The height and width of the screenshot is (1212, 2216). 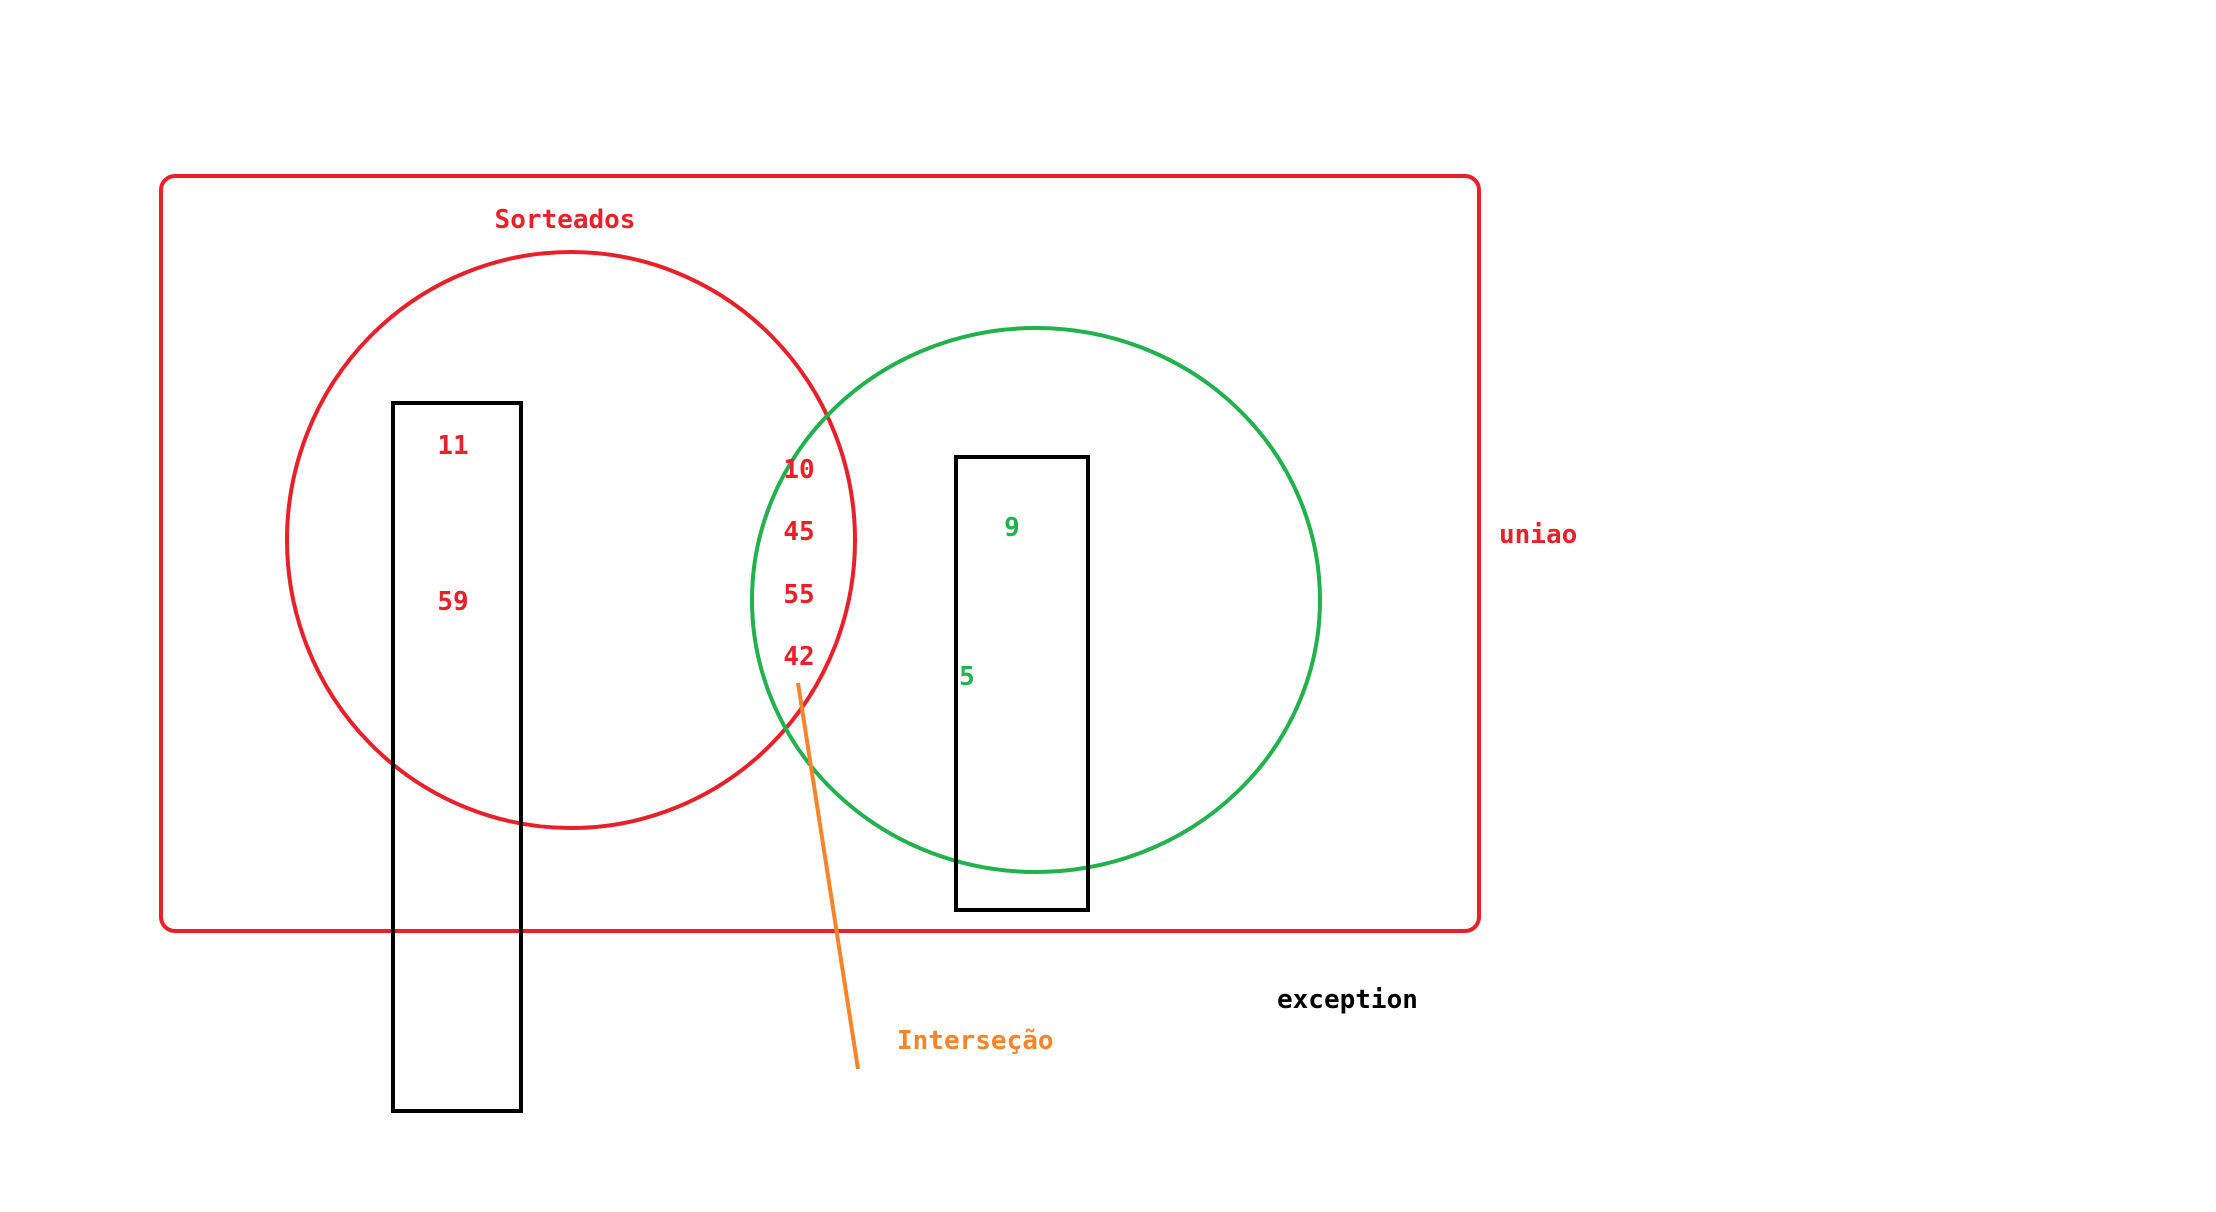 What do you see at coordinates (565, 220) in the screenshot?
I see `sorteados-label: Sorteados` at bounding box center [565, 220].